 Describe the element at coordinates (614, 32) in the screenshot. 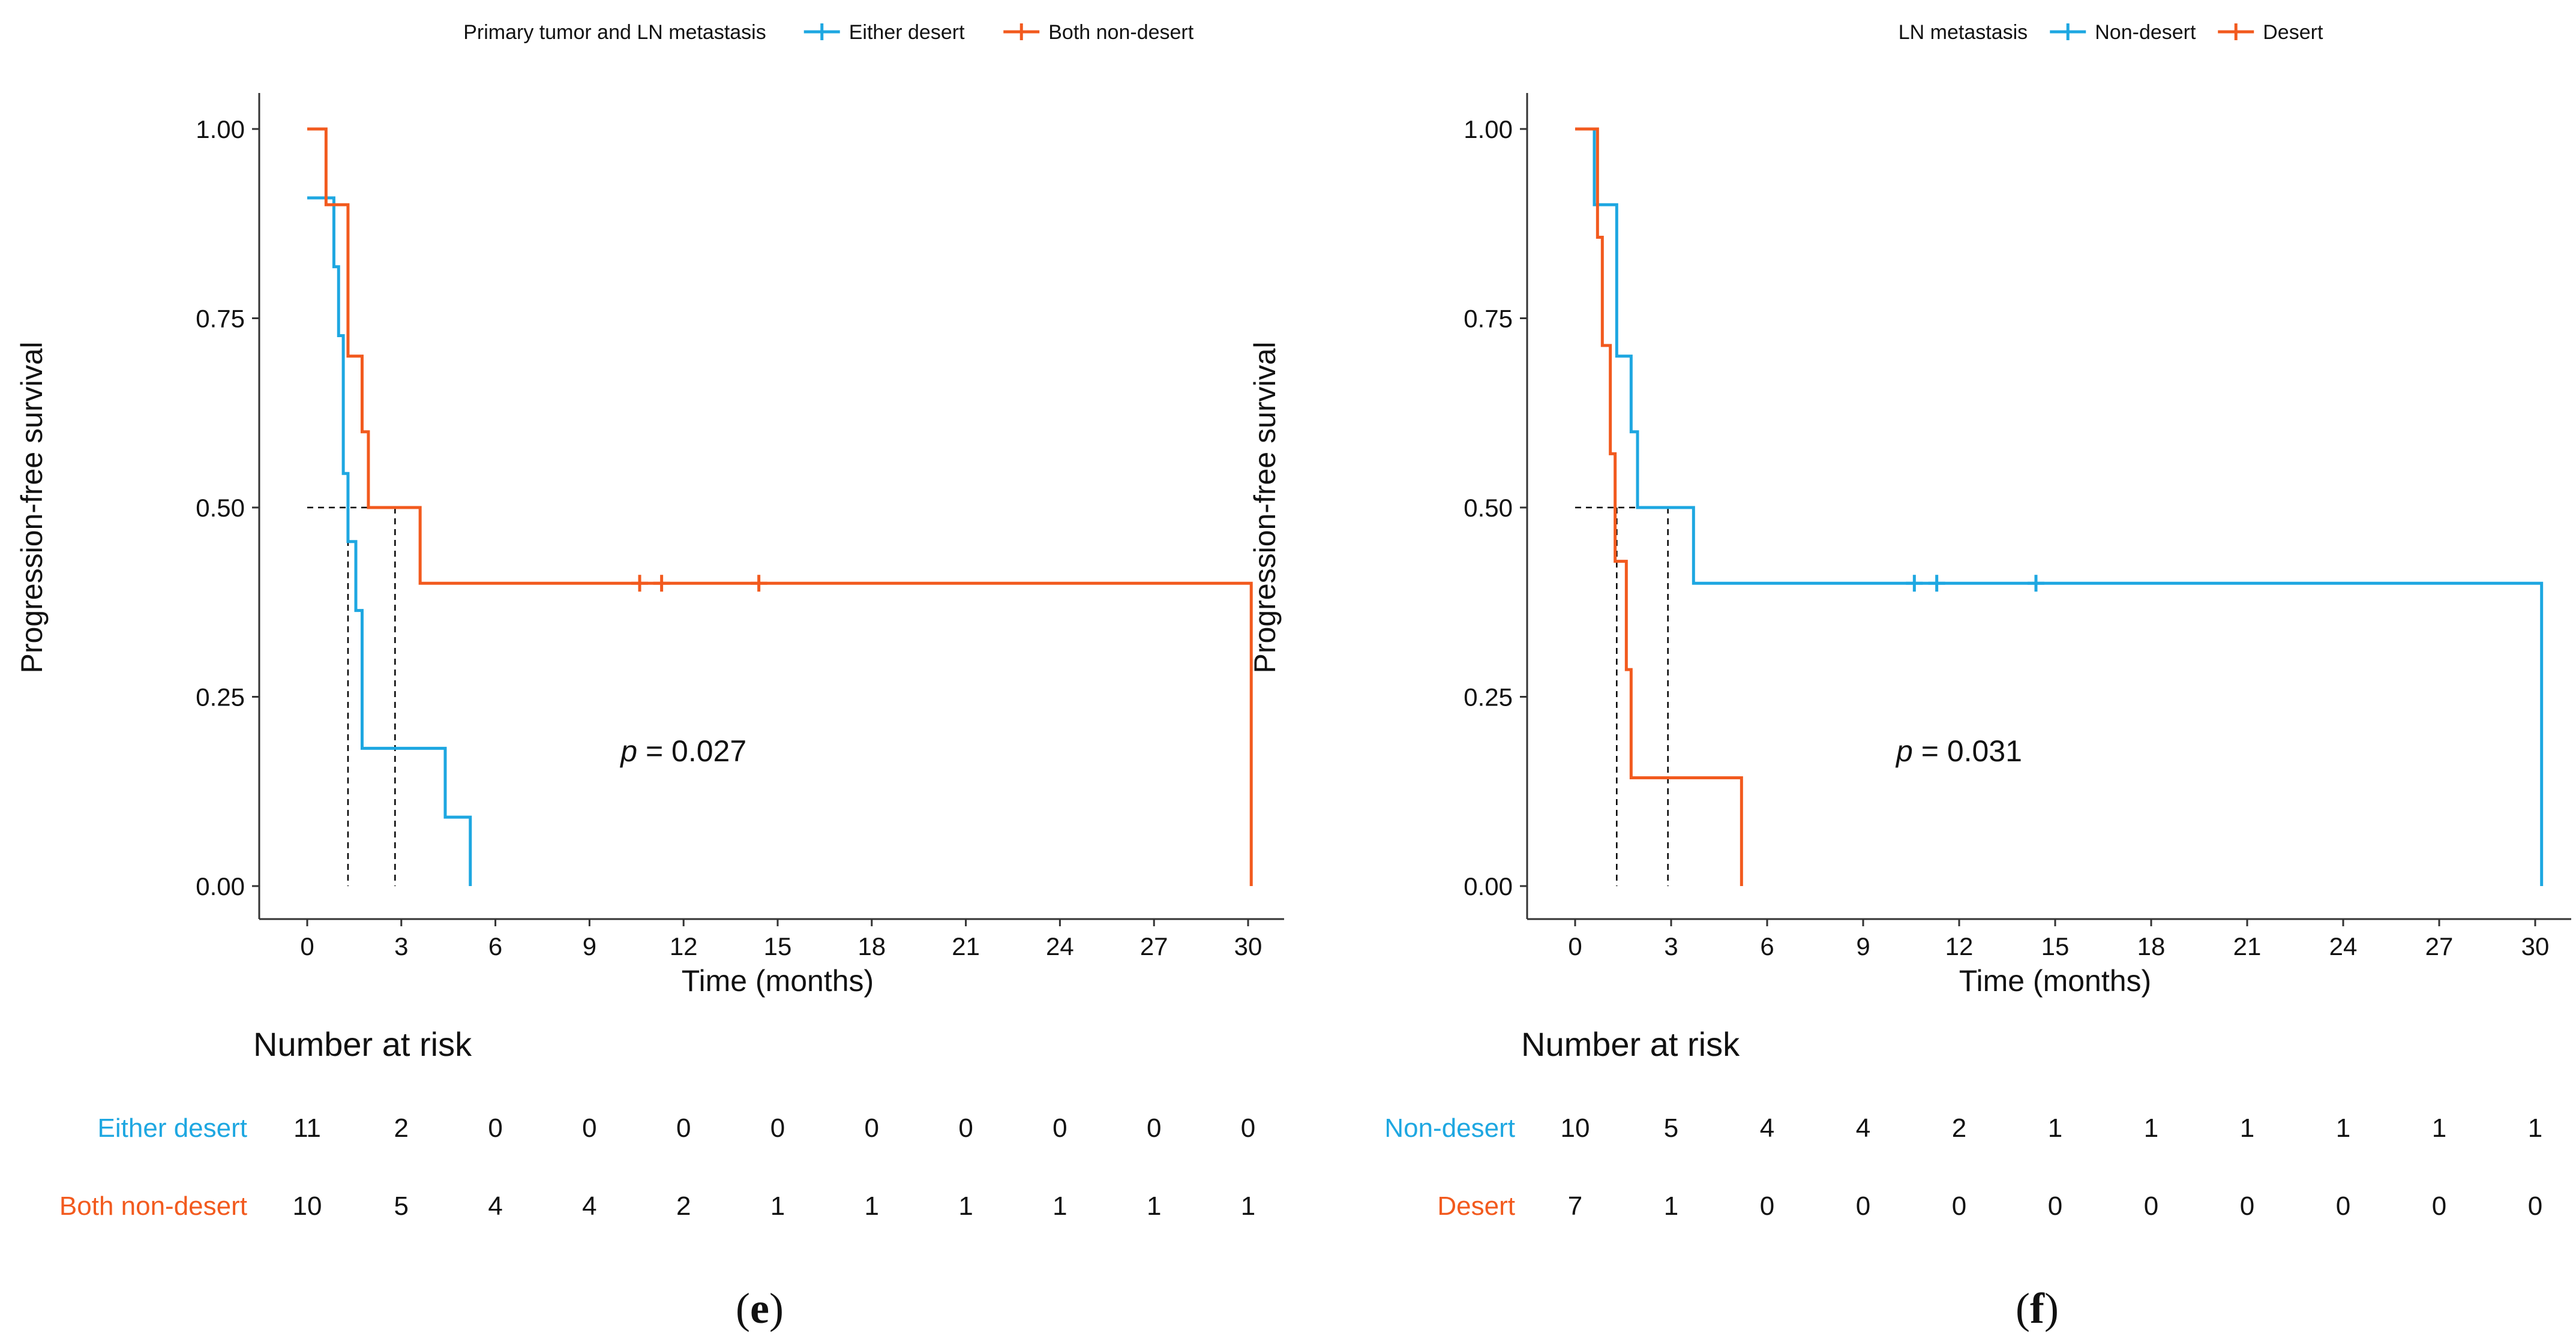

I see `legend-title: Primary tumor and LN metastasis` at that location.